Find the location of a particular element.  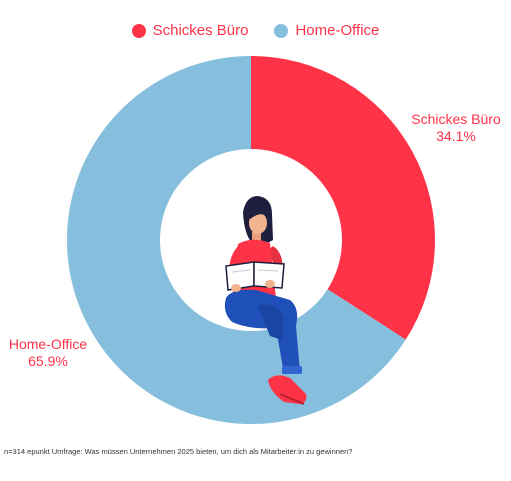

legend-item-schickes-buero: Schickes Büro is located at coordinates (190, 30).